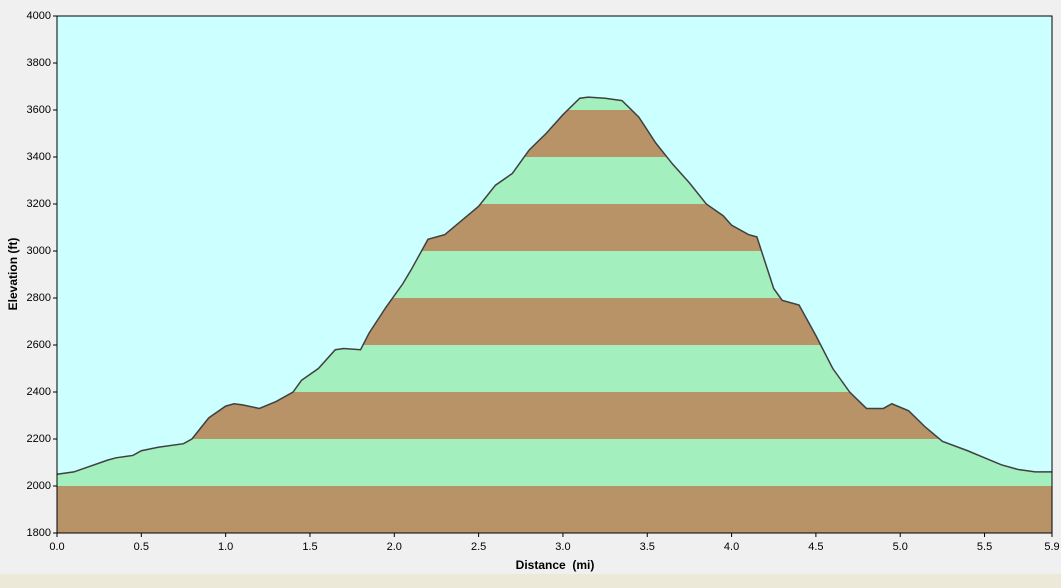 The image size is (1061, 588). I want to click on x-tick-label: 3.5, so click(647, 547).